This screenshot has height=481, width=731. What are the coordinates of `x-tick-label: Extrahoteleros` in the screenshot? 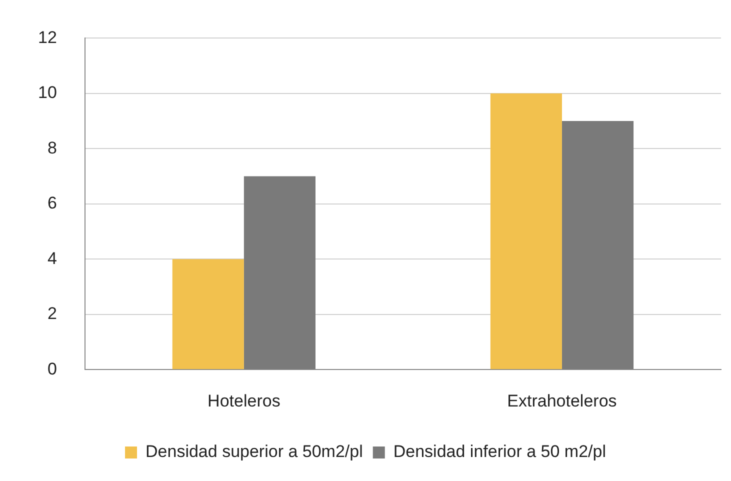 It's located at (562, 400).